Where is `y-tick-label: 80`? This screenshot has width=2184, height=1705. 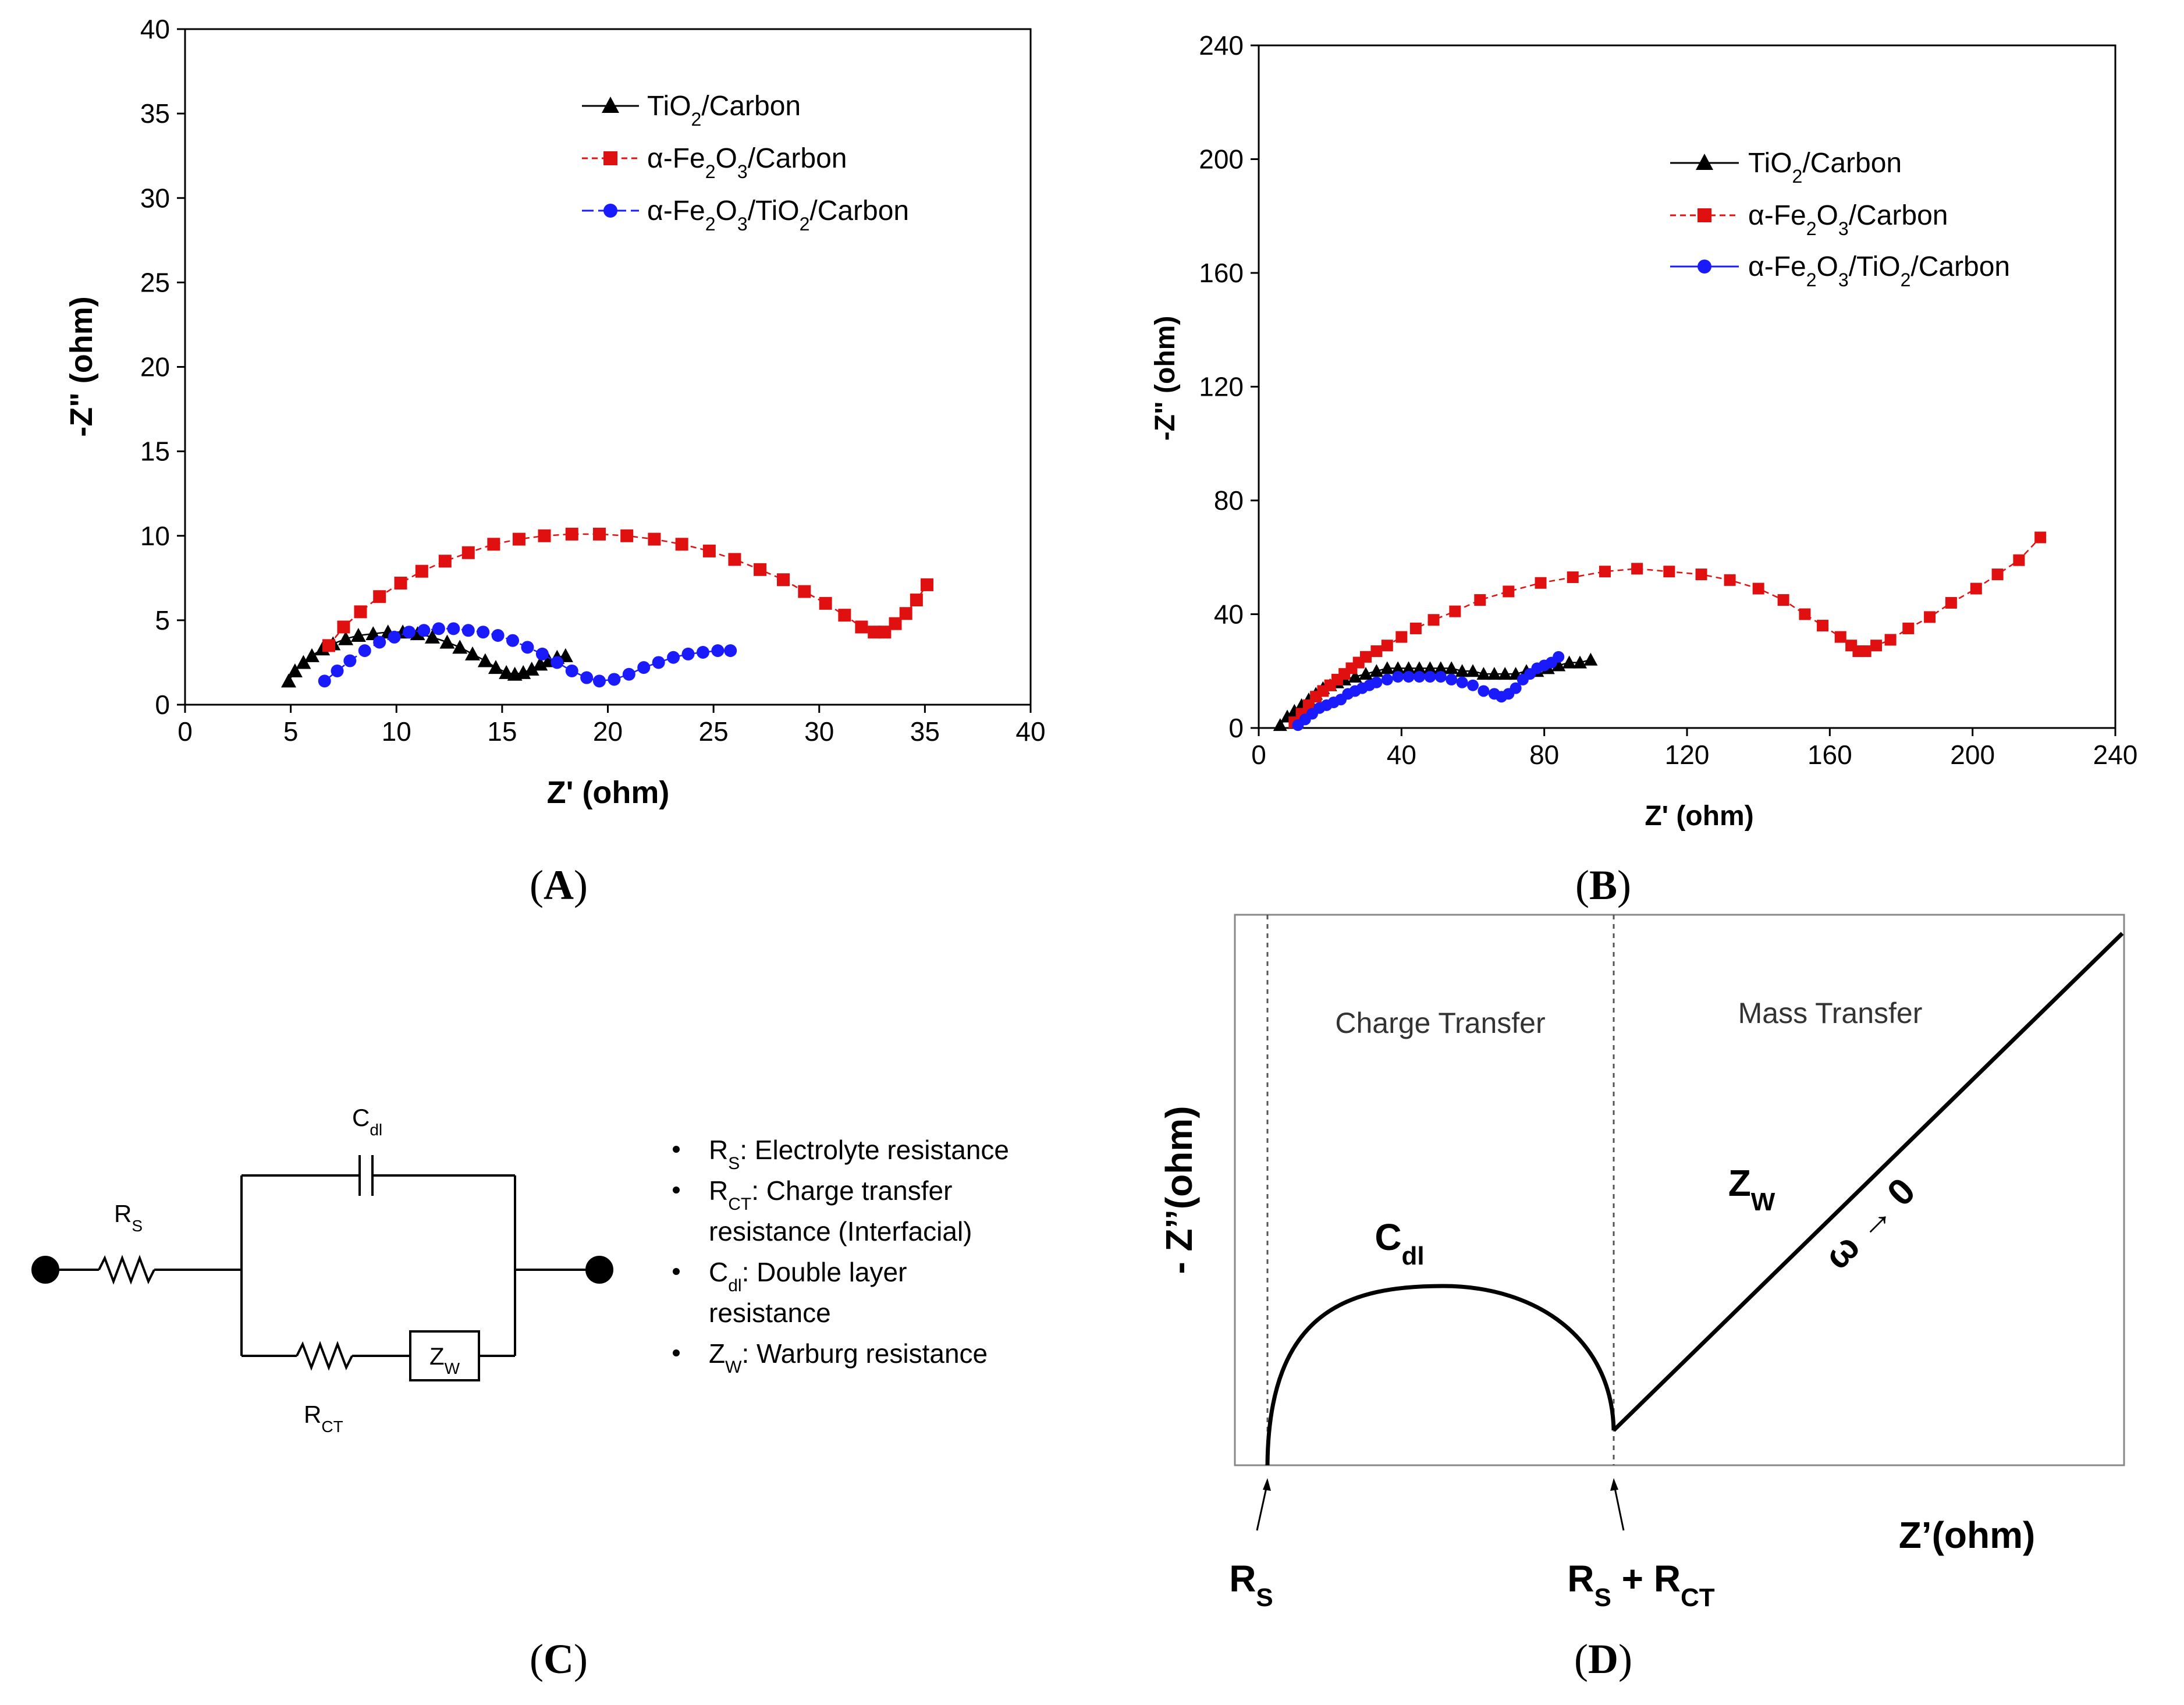 y-tick-label: 80 is located at coordinates (1229, 500).